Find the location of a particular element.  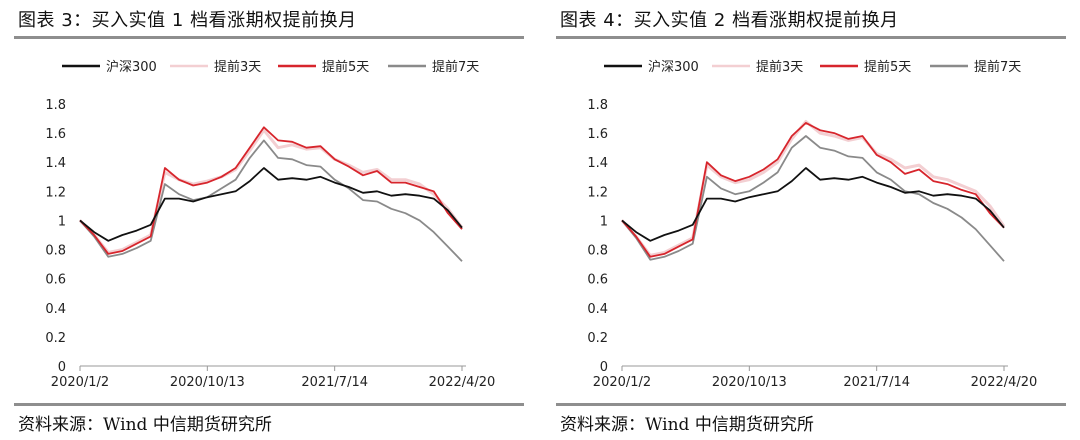

chart-title: 图表 3：买入实值 1 档看涨期权提前换月 is located at coordinates (187, 20).